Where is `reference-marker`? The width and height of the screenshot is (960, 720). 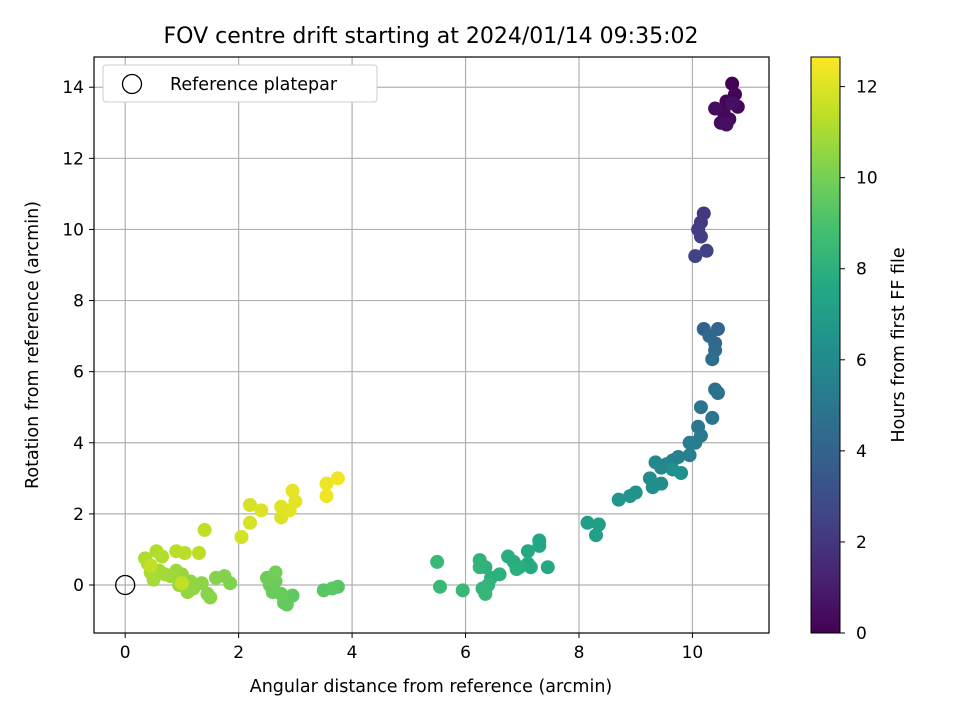
reference-marker is located at coordinates (125, 585).